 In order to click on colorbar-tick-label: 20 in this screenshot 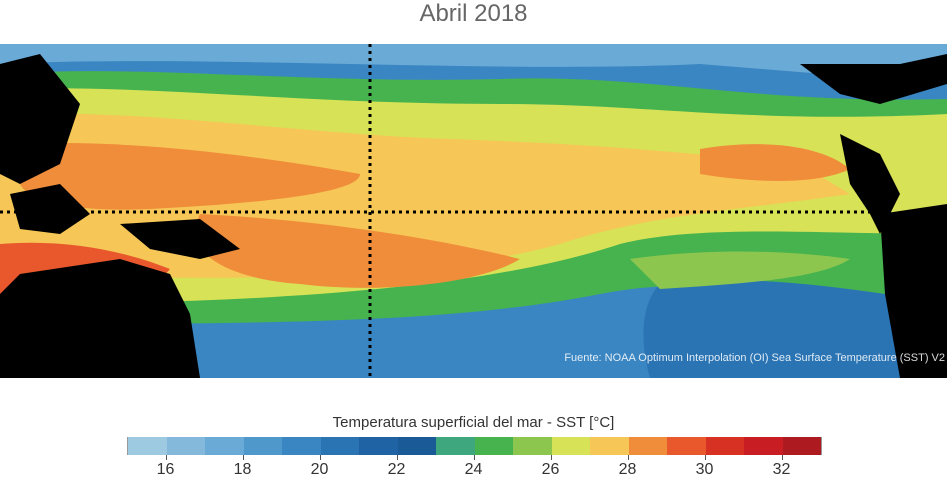, I will do `click(319, 469)`.